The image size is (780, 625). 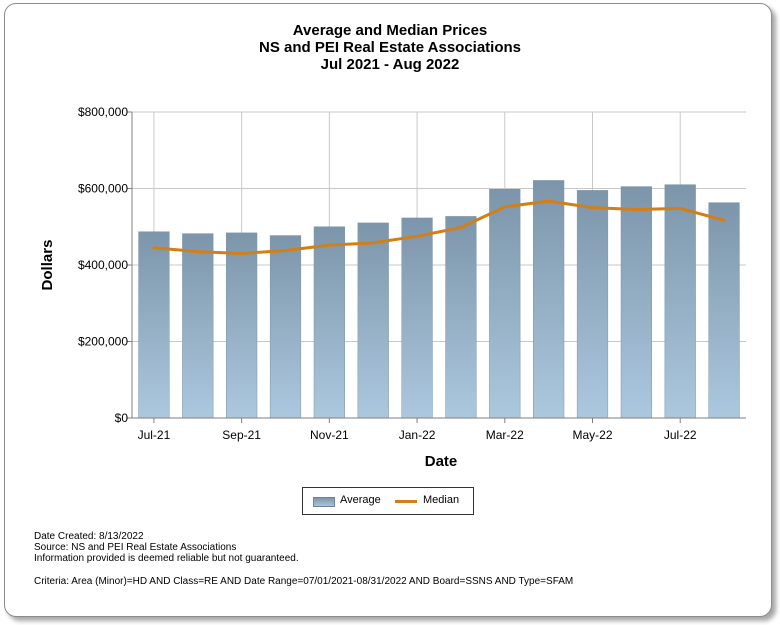 What do you see at coordinates (103, 342) in the screenshot?
I see `y-tick-label: $200,000` at bounding box center [103, 342].